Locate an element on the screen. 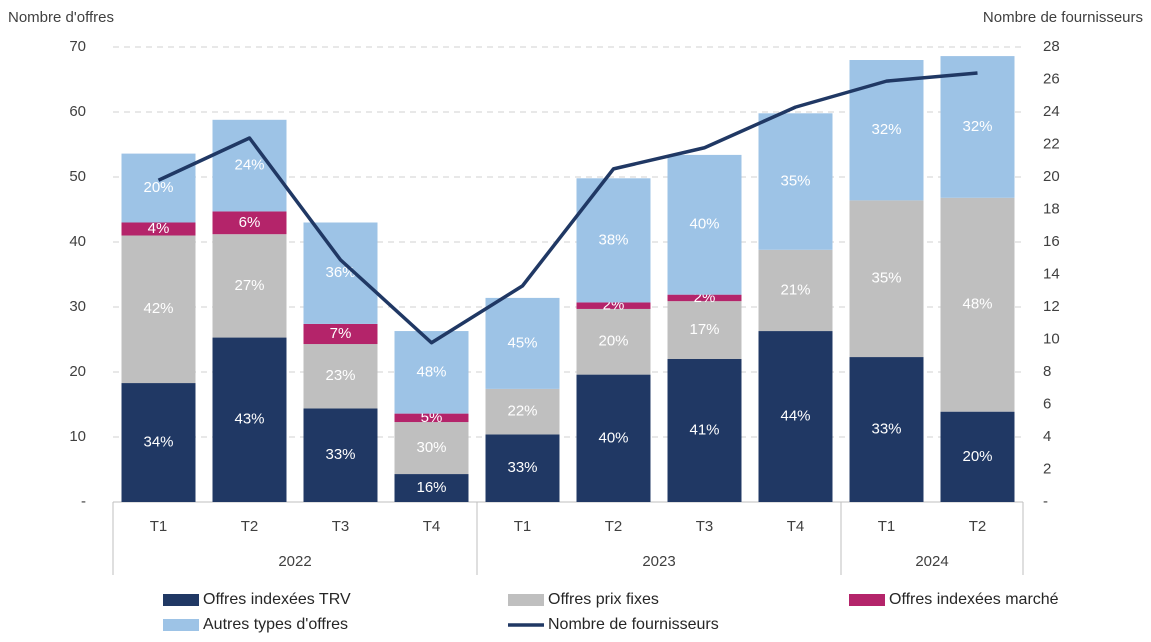 This screenshot has width=1151, height=642. y2-tick-label: 10 is located at coordinates (1051, 338).